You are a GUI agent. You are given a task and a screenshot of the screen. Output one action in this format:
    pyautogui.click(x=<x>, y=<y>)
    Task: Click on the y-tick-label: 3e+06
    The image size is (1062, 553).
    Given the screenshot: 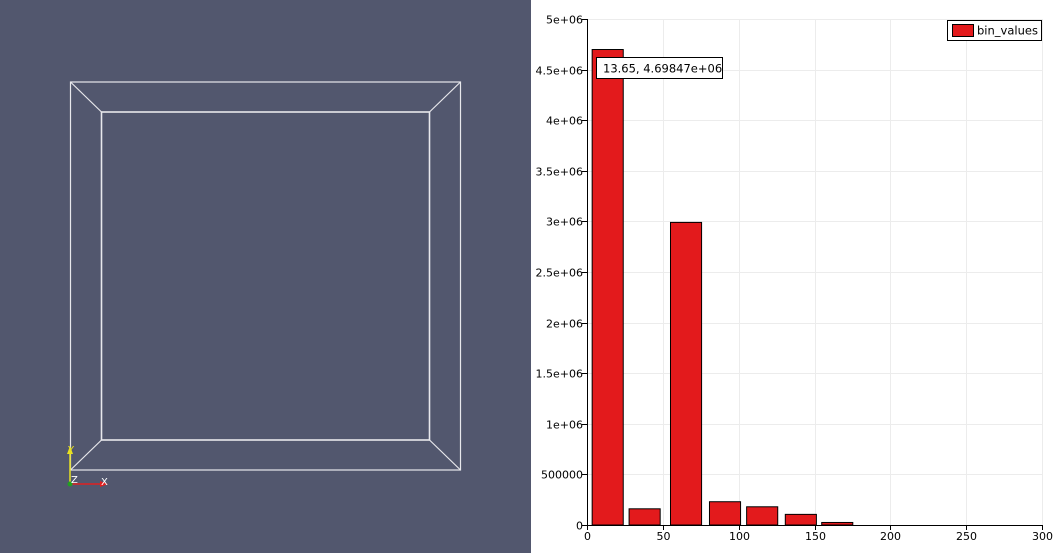 What is the action you would take?
    pyautogui.click(x=564, y=222)
    